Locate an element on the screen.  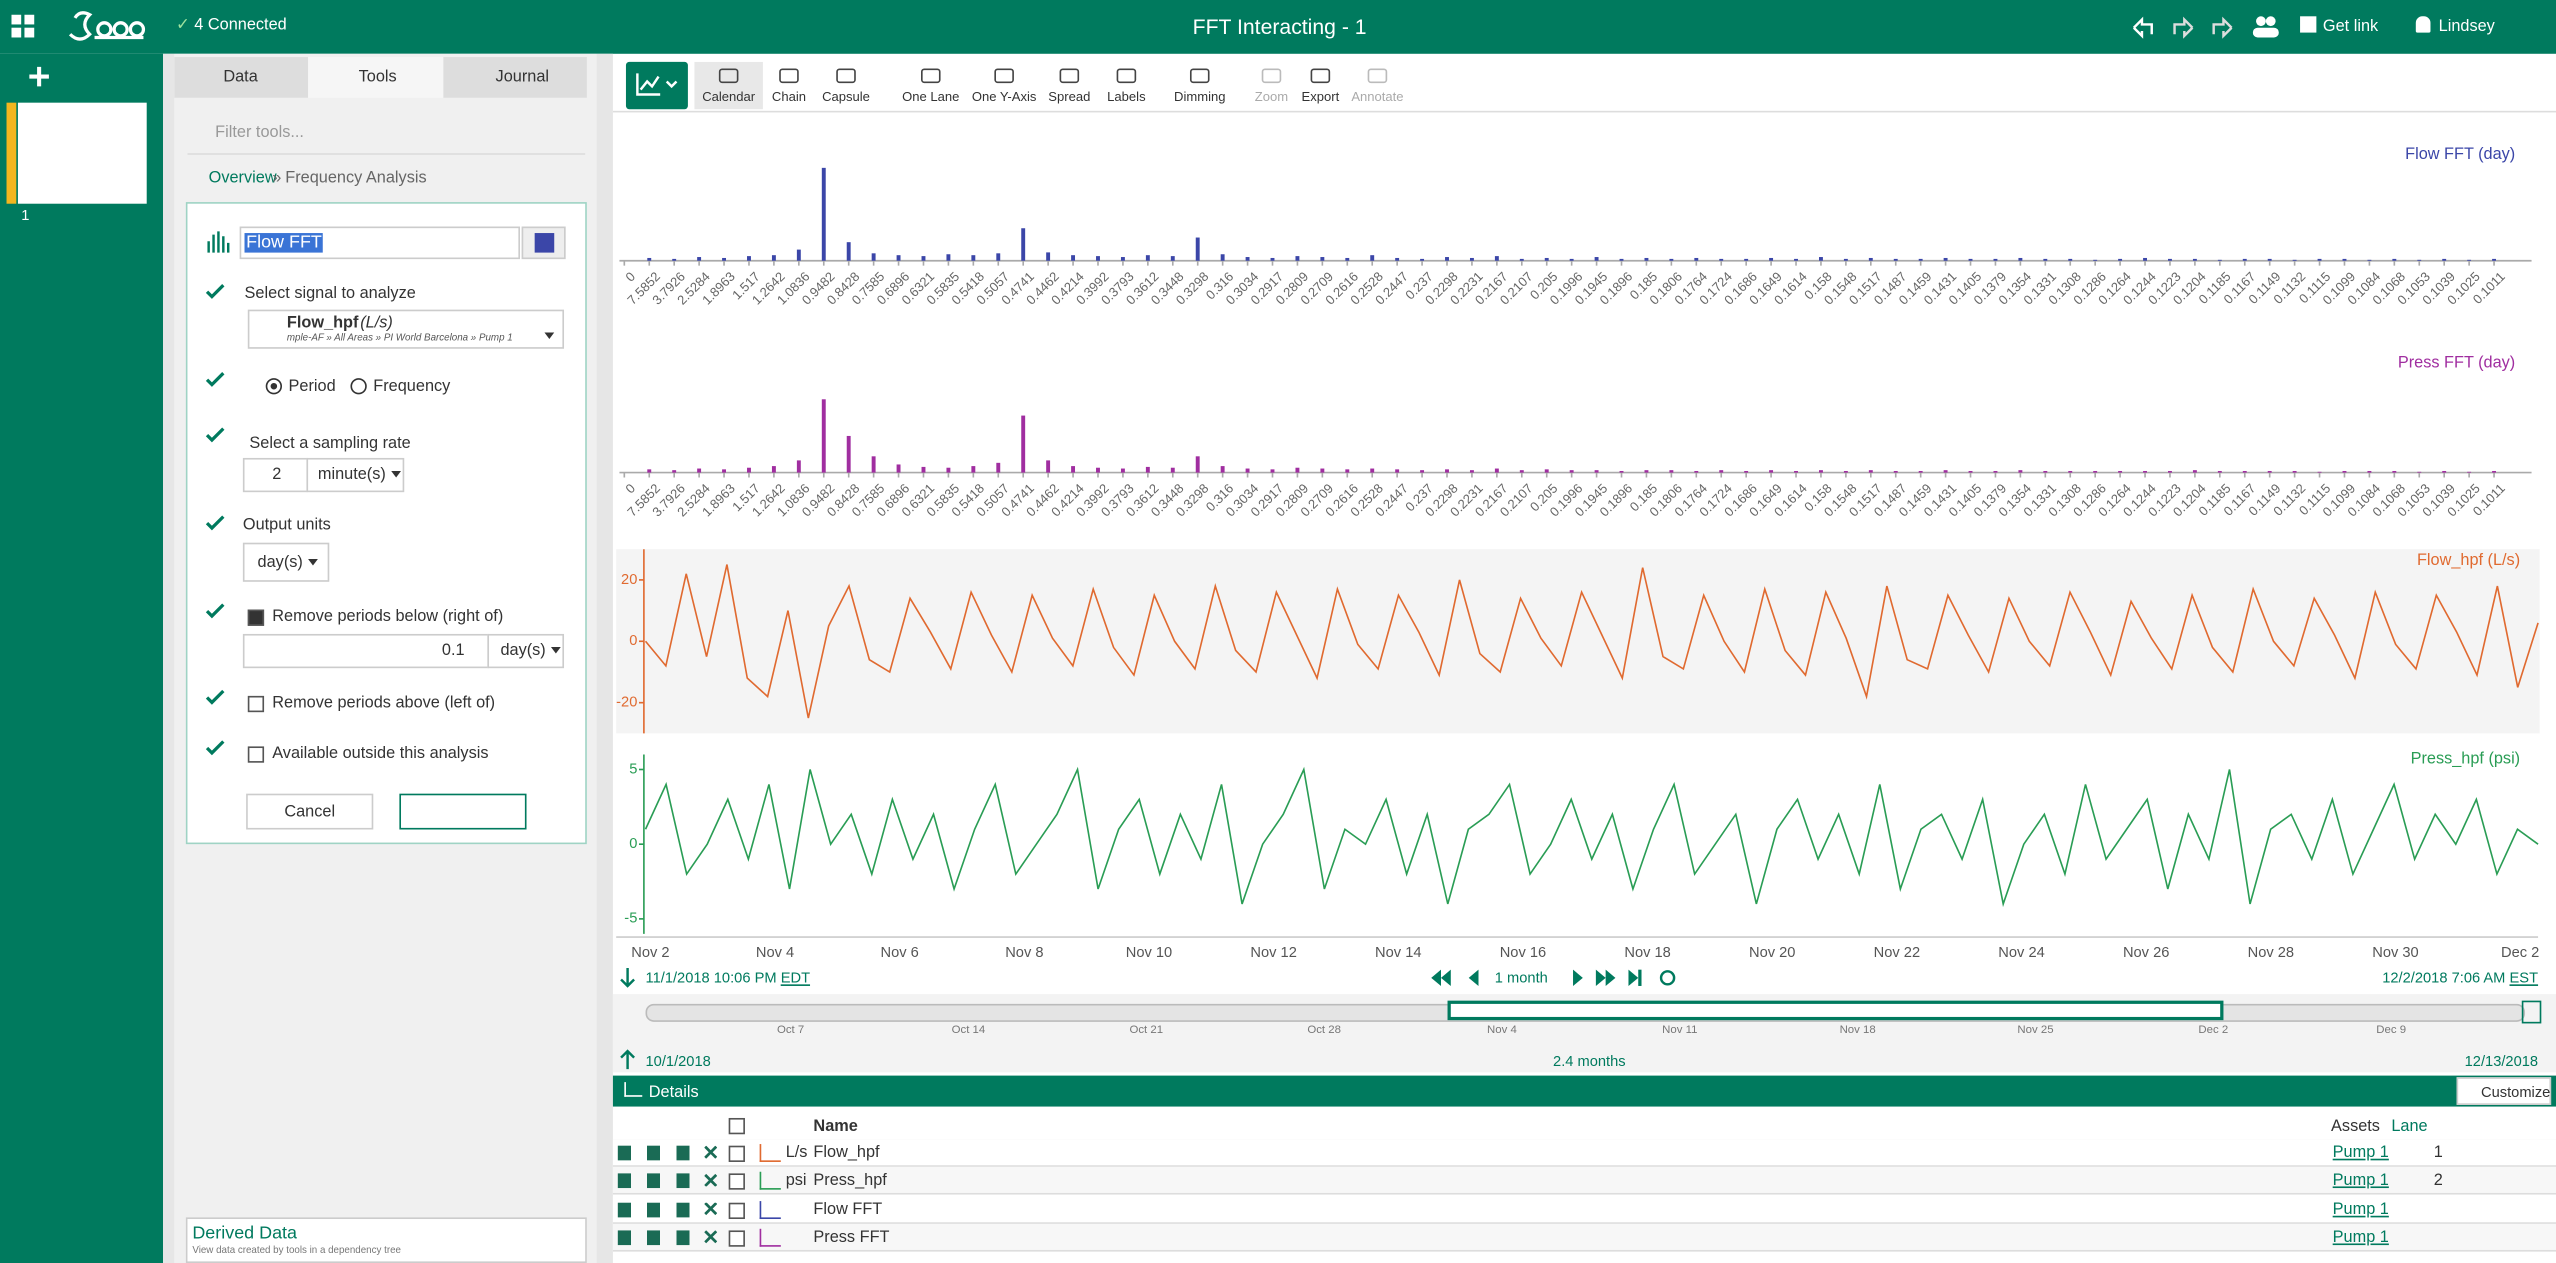
sampling-unit-select is located at coordinates (355, 475).